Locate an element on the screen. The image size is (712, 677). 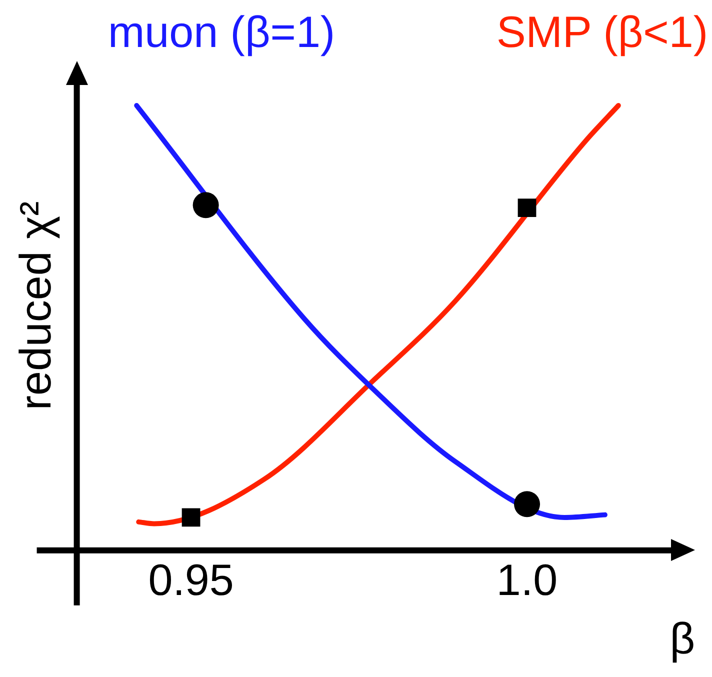
x-tick-label: 0.95 is located at coordinates (191, 580).